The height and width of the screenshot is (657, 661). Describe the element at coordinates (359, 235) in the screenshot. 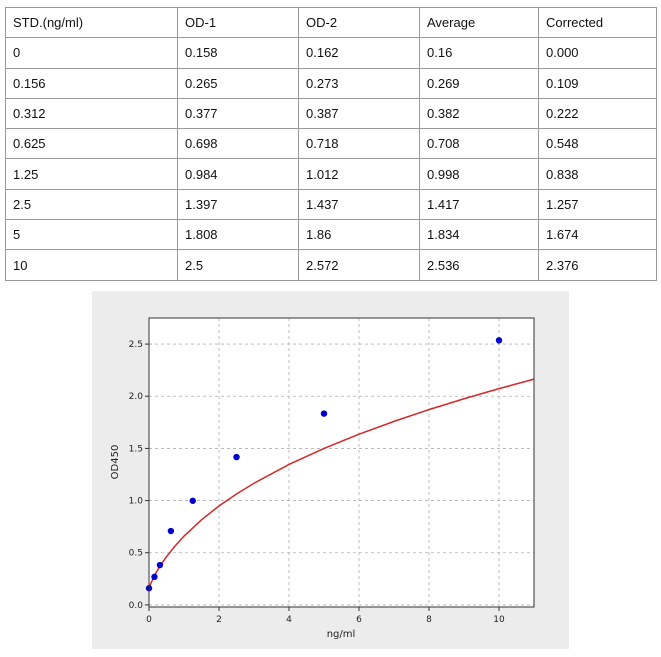

I see `cell-od2: 1.86` at that location.